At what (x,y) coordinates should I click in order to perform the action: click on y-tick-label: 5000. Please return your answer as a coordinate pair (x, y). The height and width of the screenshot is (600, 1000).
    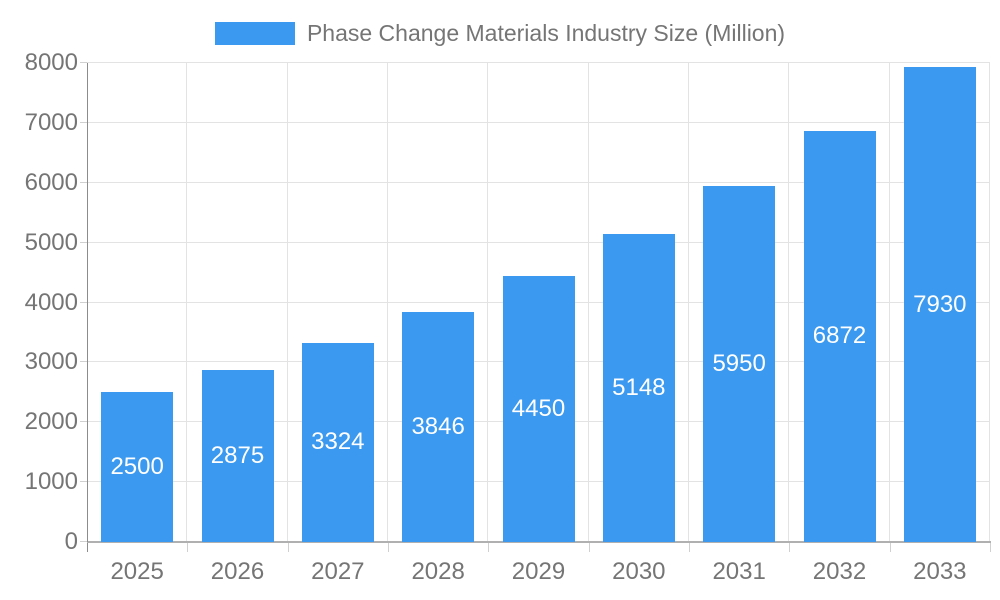
    Looking at the image, I should click on (51, 242).